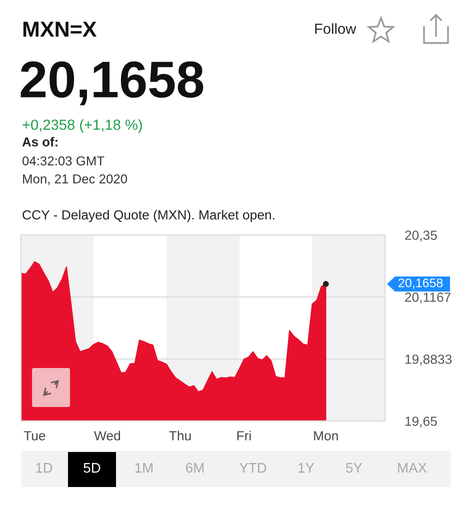 Image resolution: width=473 pixels, height=506 pixels. Describe the element at coordinates (63, 161) in the screenshot. I see `text: 04:32:03 GMT` at that location.